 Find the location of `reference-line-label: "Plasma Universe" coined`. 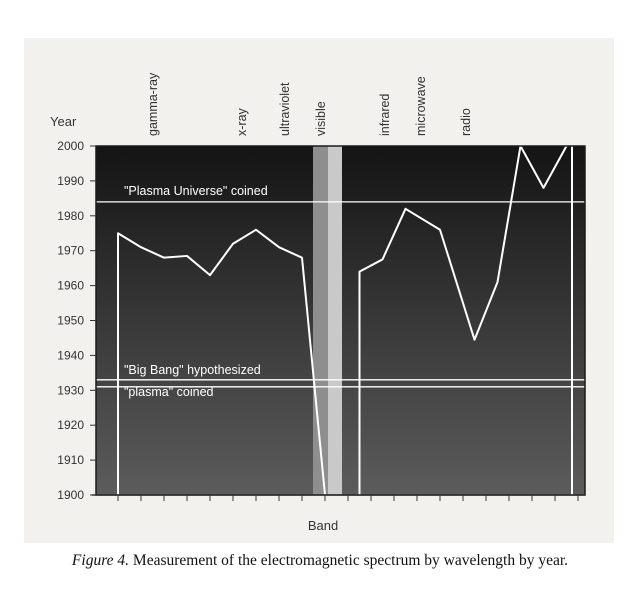

reference-line-label: "Plasma Universe" coined is located at coordinates (196, 191).